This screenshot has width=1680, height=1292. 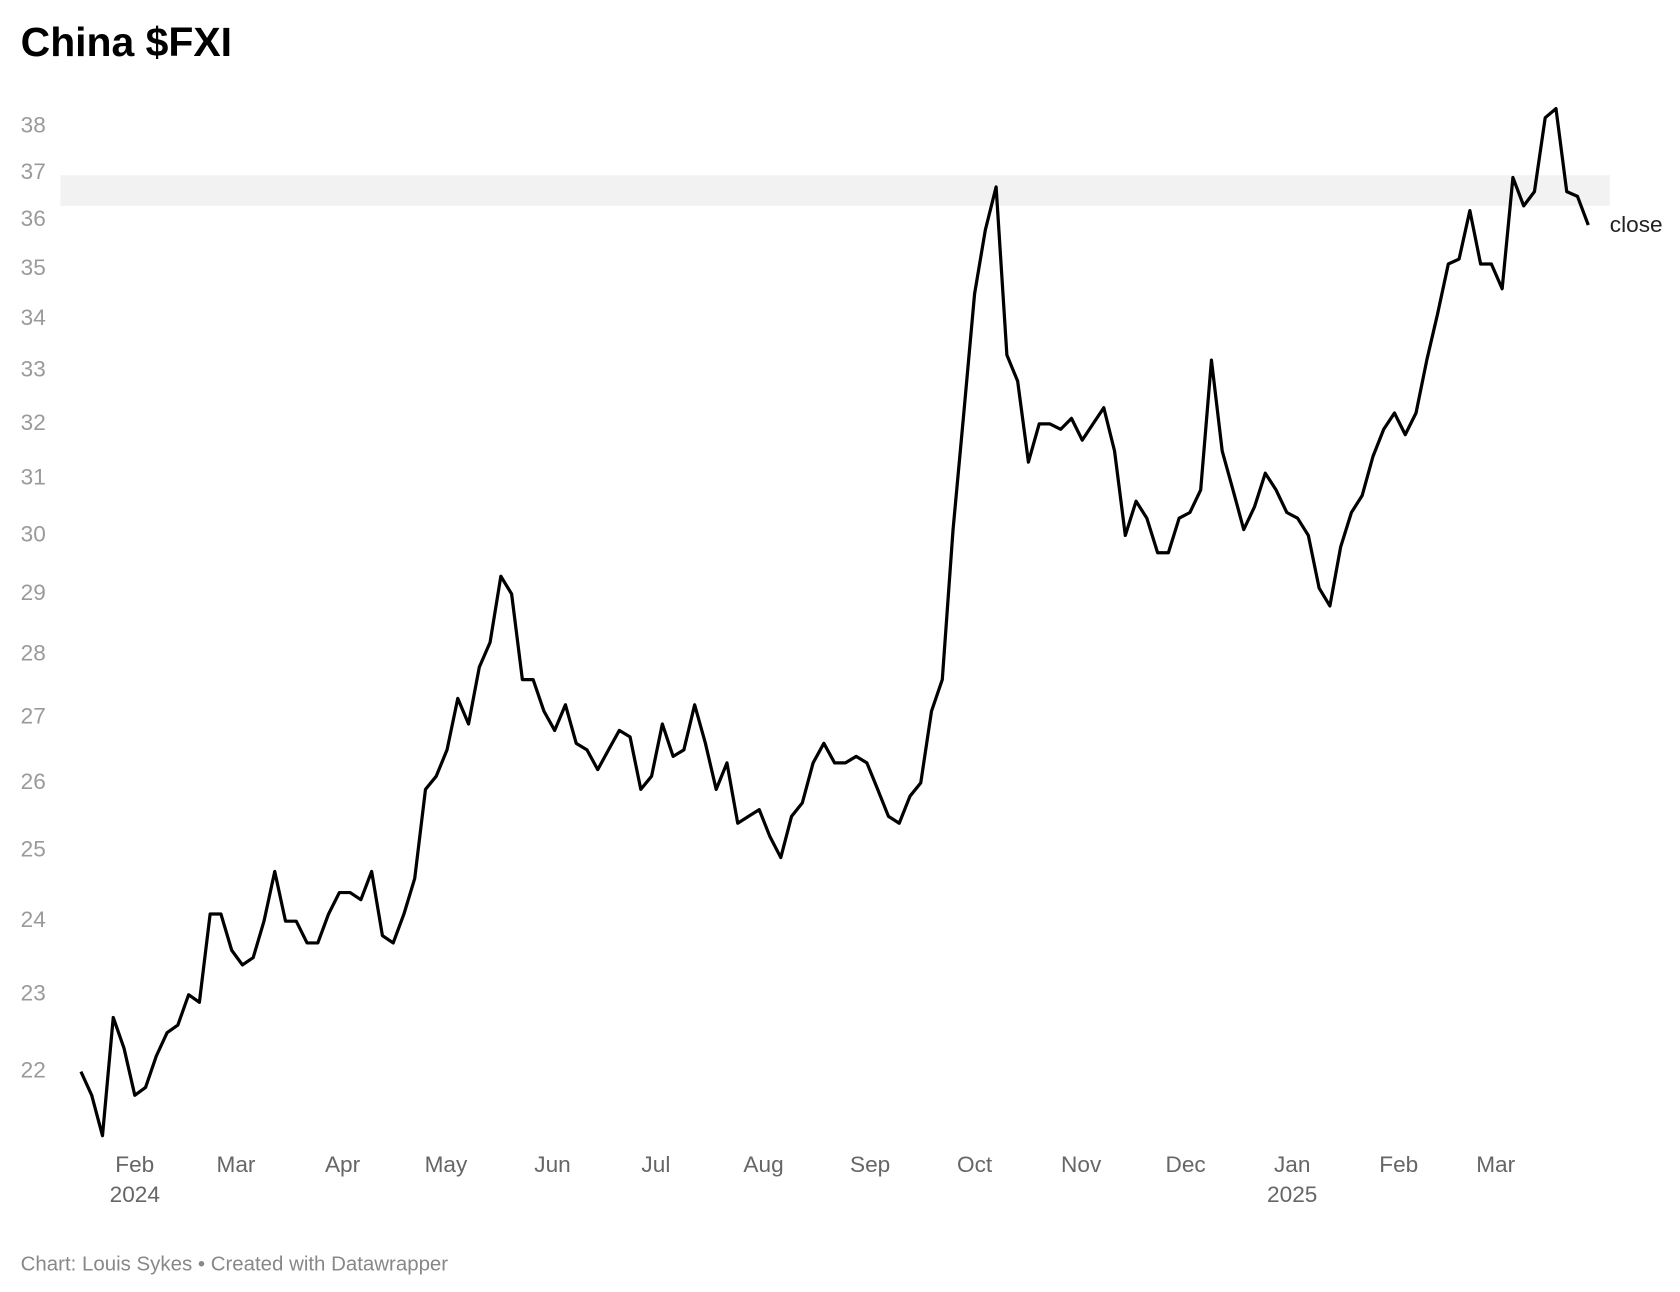 What do you see at coordinates (126, 42) in the screenshot?
I see `chart-title: China $FXI` at bounding box center [126, 42].